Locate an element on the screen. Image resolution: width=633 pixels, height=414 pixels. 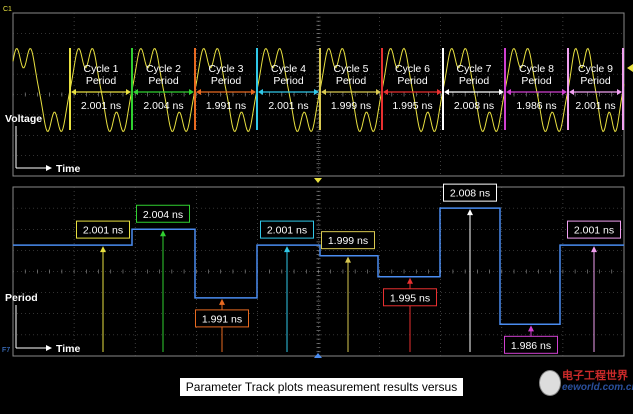
cycle-label: Cycle 5 is located at coordinates (350, 69).